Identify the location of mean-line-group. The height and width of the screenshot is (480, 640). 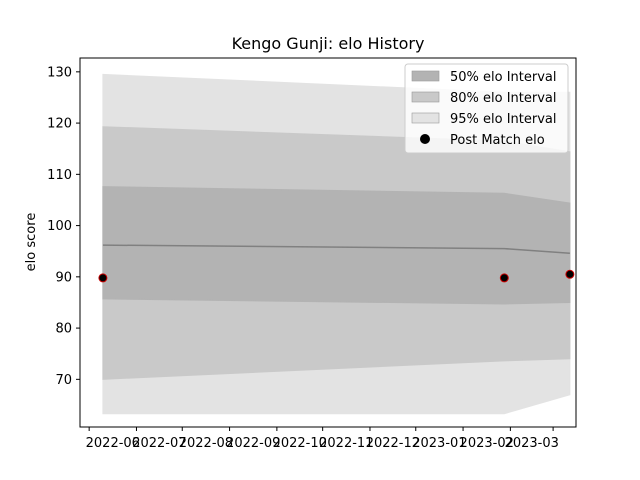
(336, 249).